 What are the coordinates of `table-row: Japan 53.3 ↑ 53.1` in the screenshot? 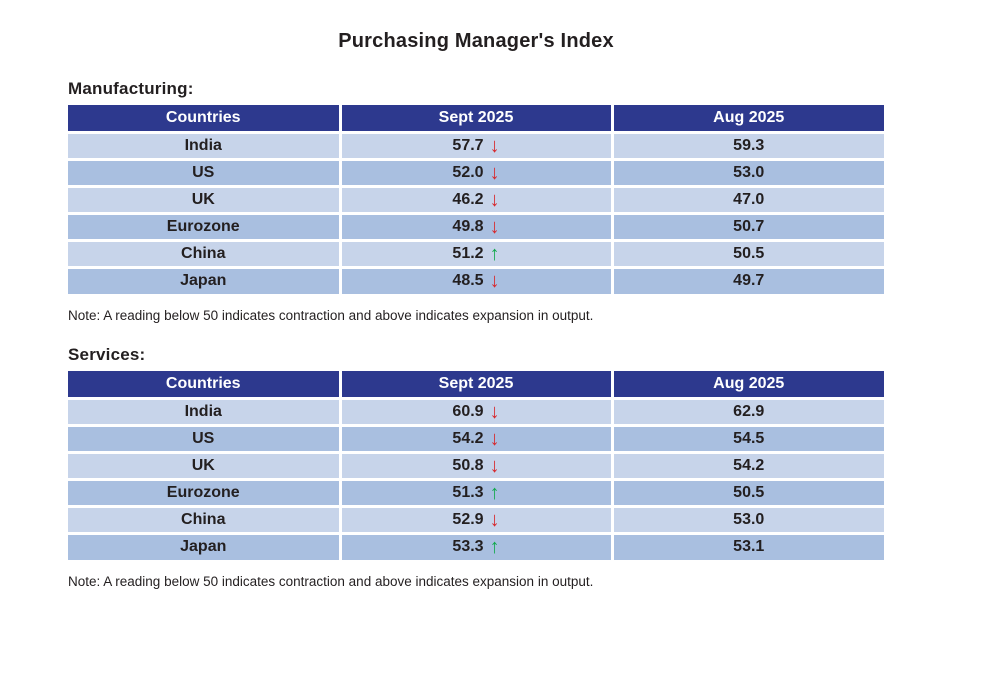 It's located at (476, 545).